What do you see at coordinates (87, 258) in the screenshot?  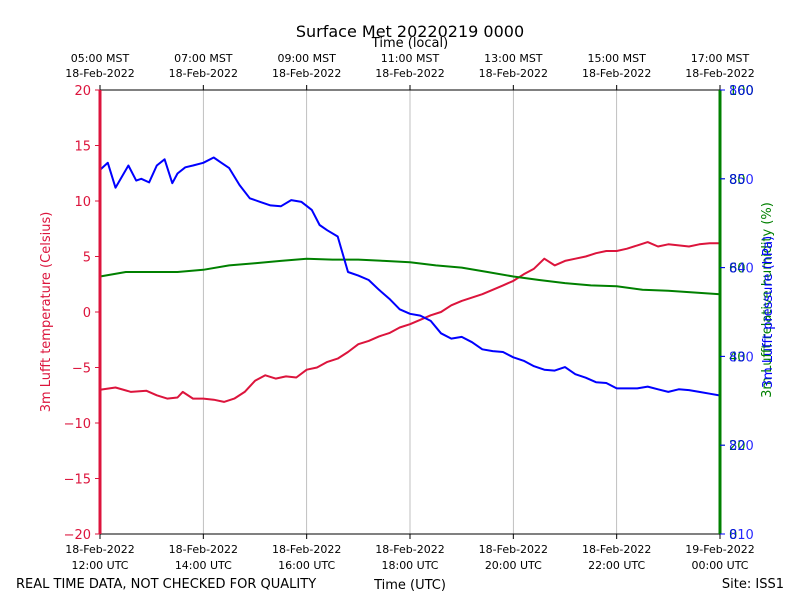 I see `left-tick-label: 5` at bounding box center [87, 258].